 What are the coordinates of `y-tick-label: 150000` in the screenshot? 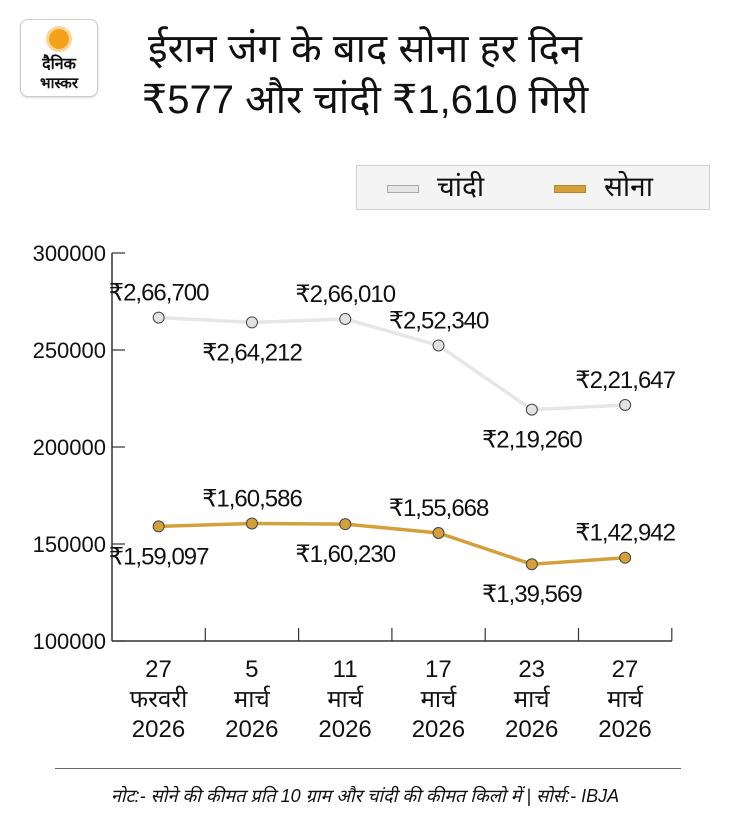 It's located at (69, 544).